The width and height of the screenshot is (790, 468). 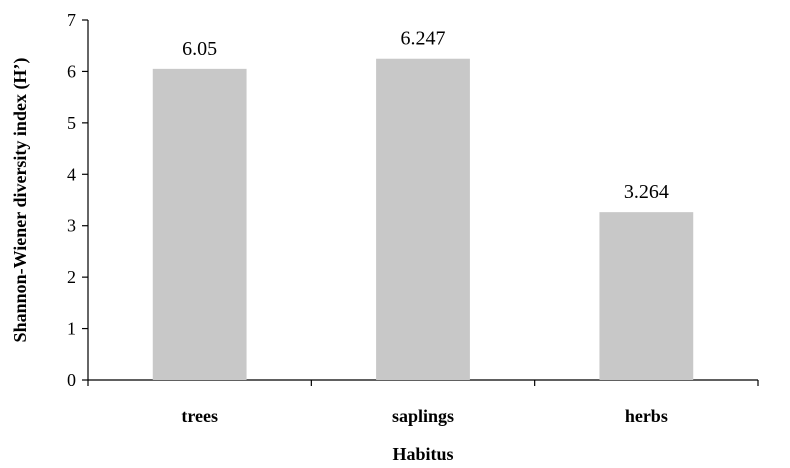 I want to click on category-label-herbs: herbs, so click(x=646, y=416).